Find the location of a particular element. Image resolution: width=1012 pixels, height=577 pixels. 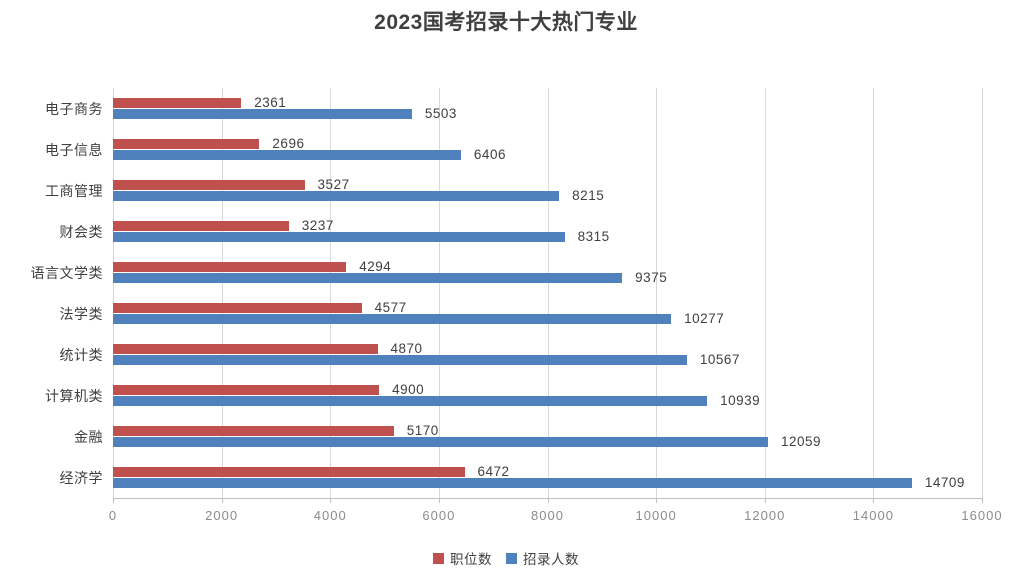

bar-value-label: 3527 is located at coordinates (333, 184).